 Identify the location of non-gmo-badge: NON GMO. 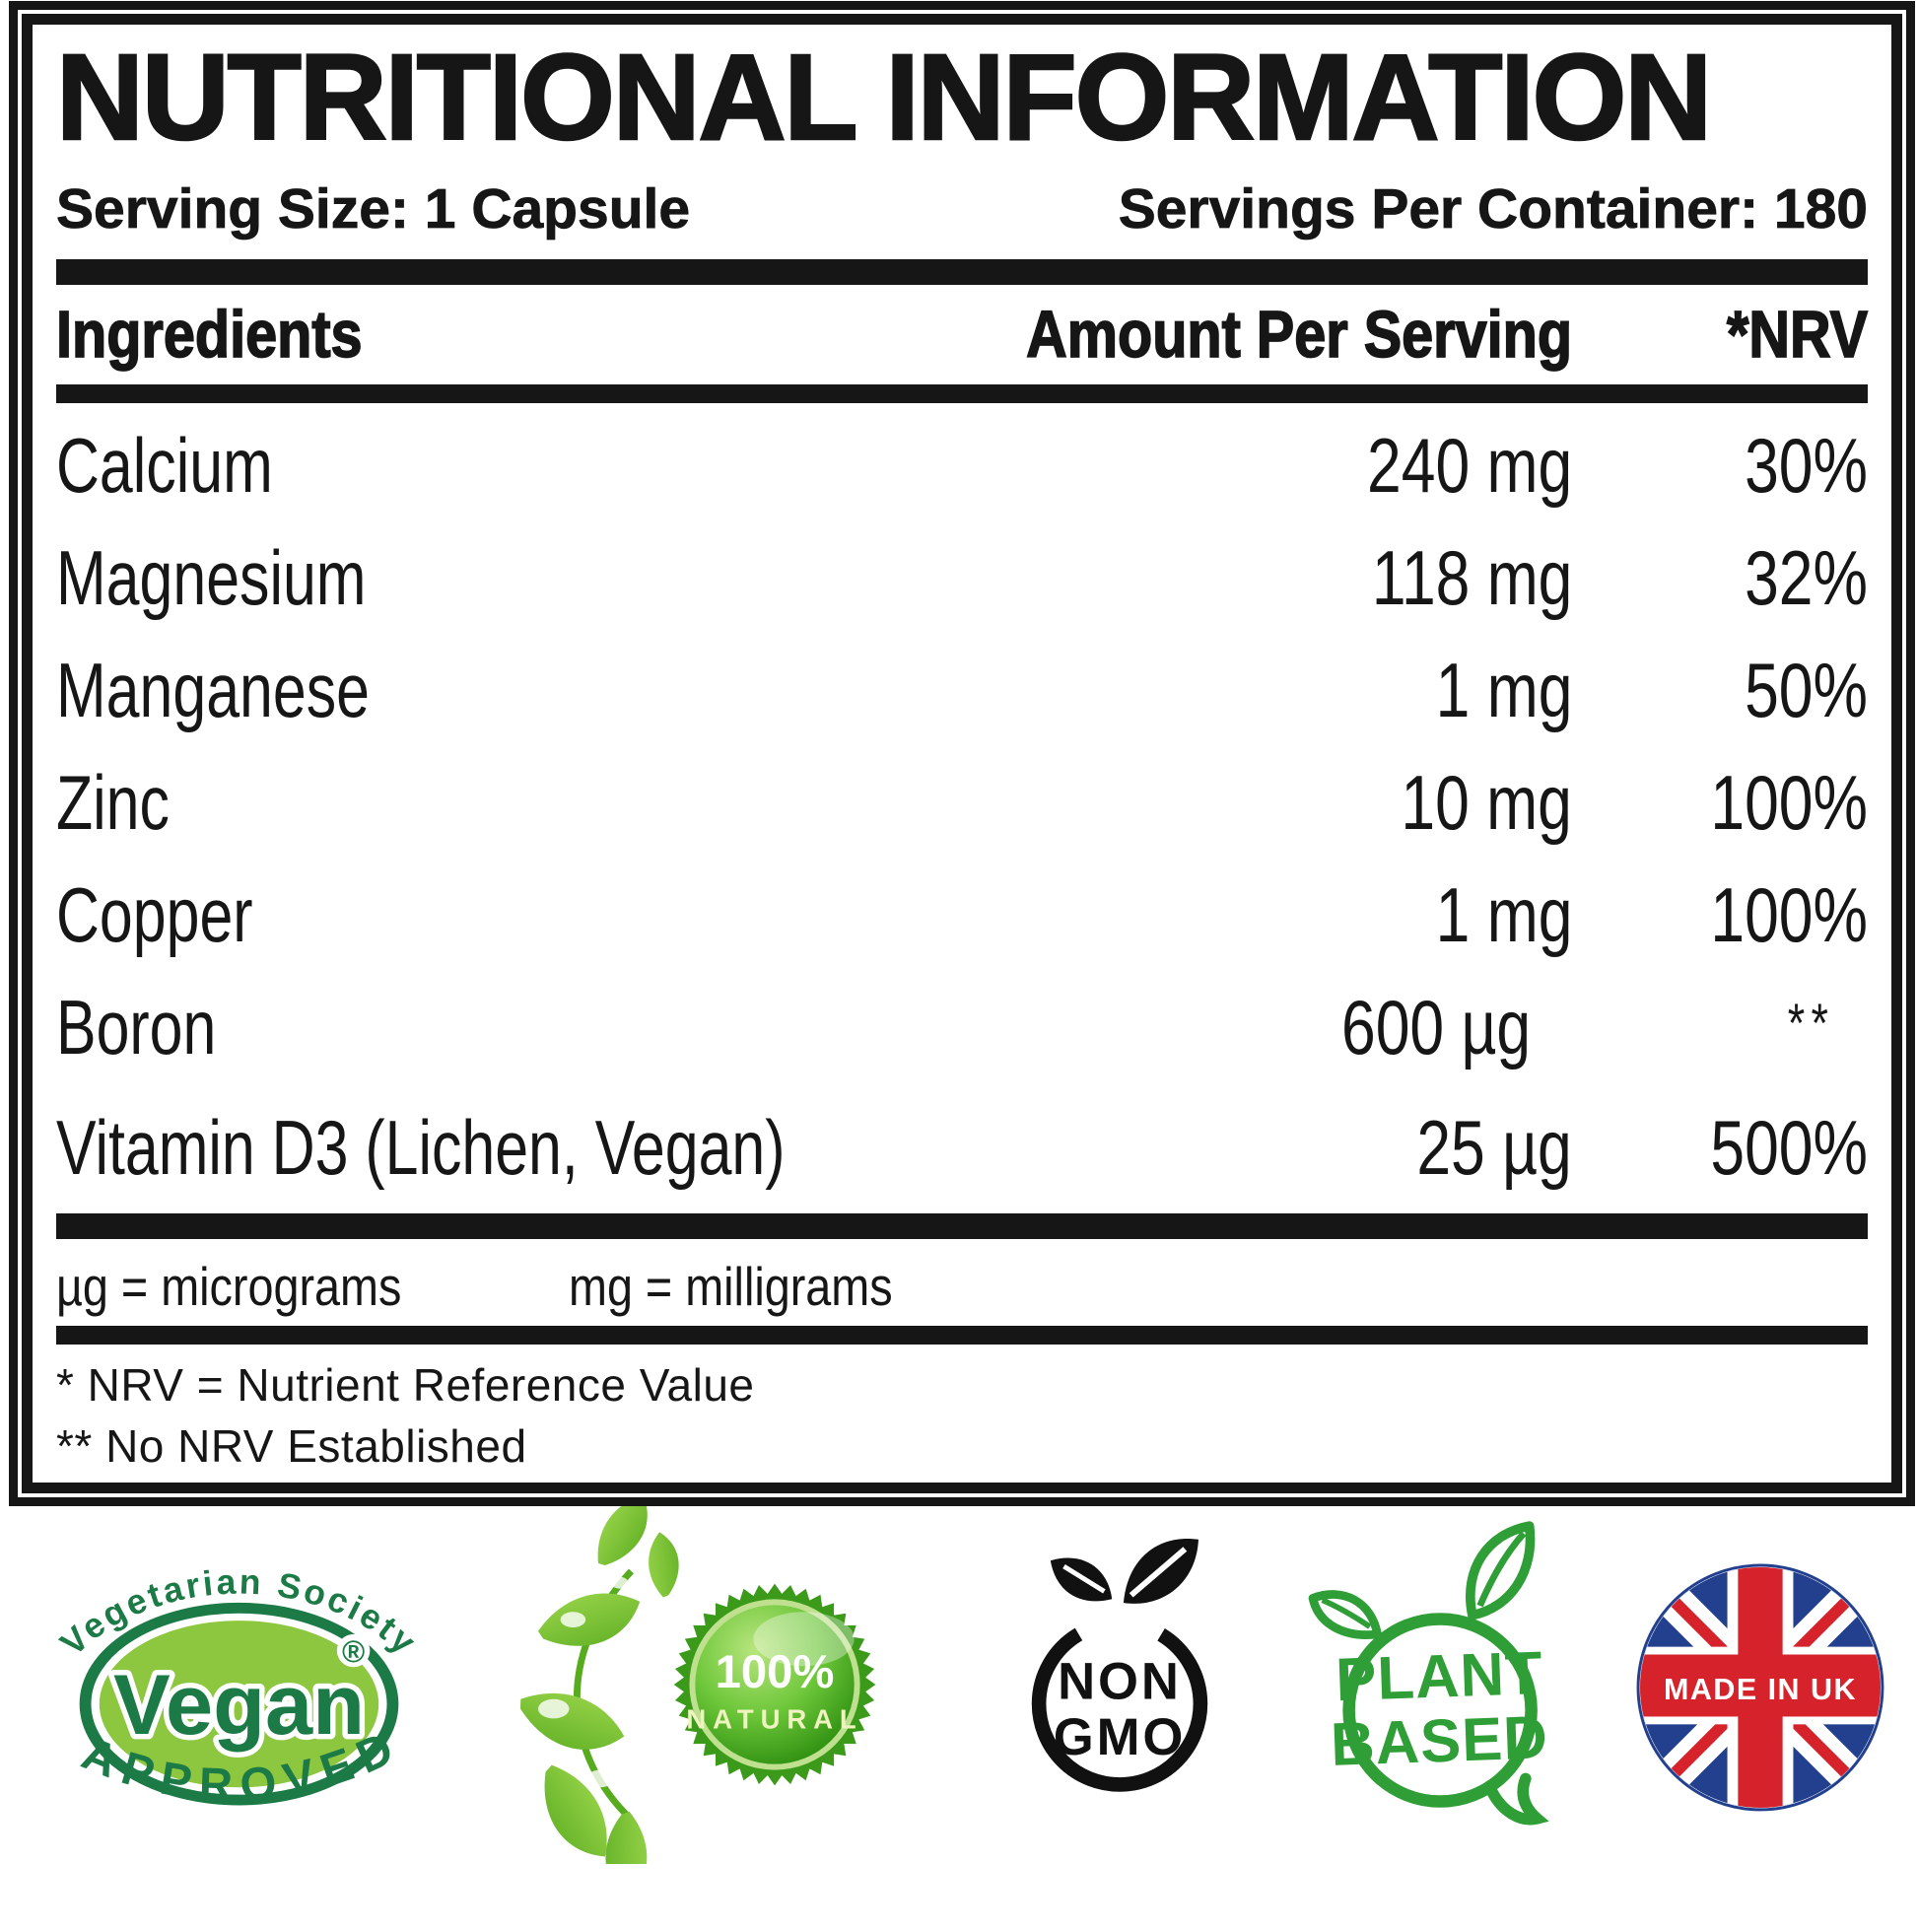
(1119, 1665).